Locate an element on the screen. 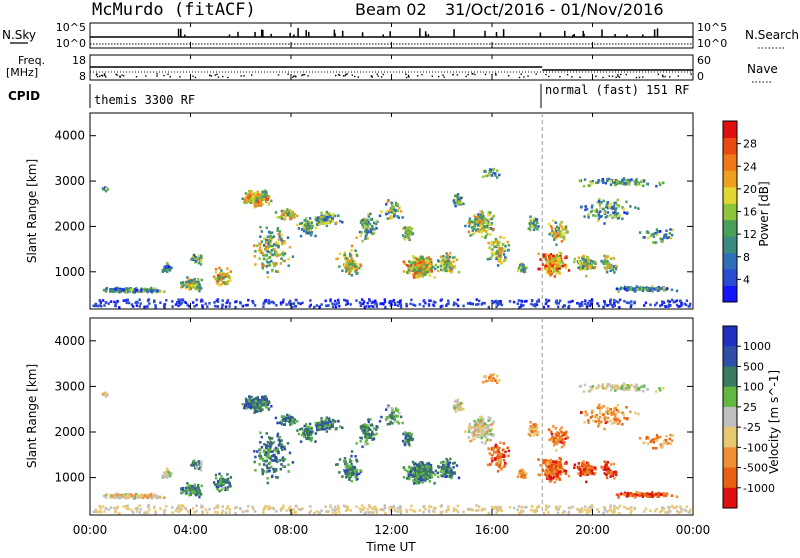 The width and height of the screenshot is (800, 558). freq-tick-top: 18 is located at coordinates (79, 60).